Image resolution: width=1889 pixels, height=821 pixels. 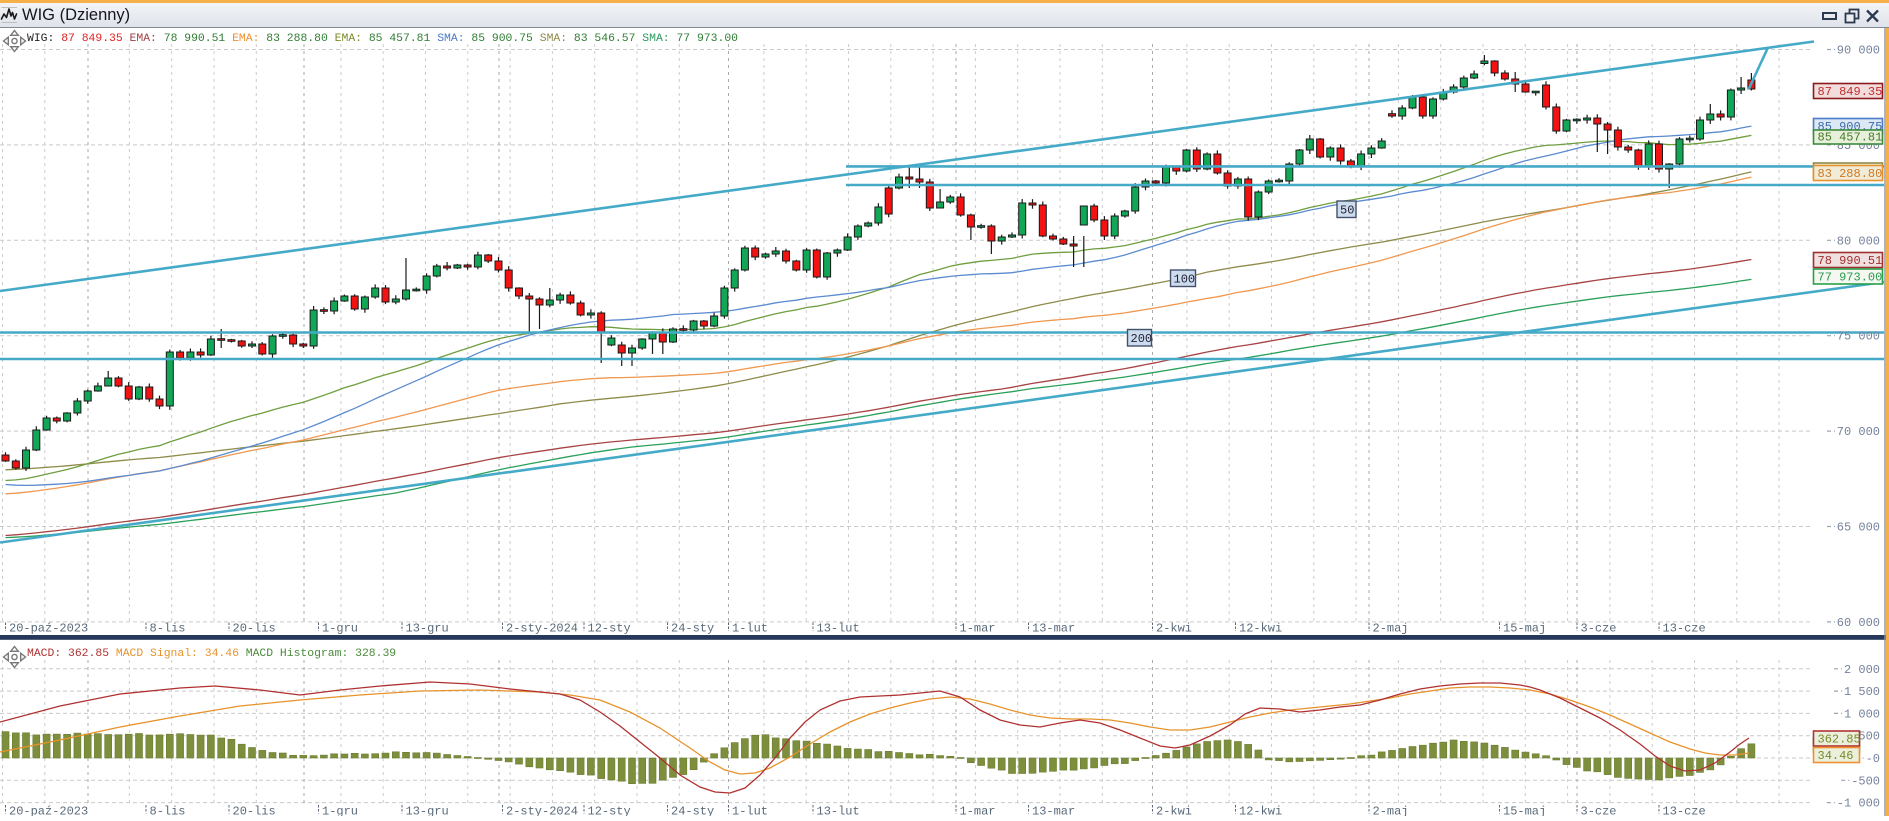 I want to click on svg-text: 77 973.00, so click(x=1850, y=278).